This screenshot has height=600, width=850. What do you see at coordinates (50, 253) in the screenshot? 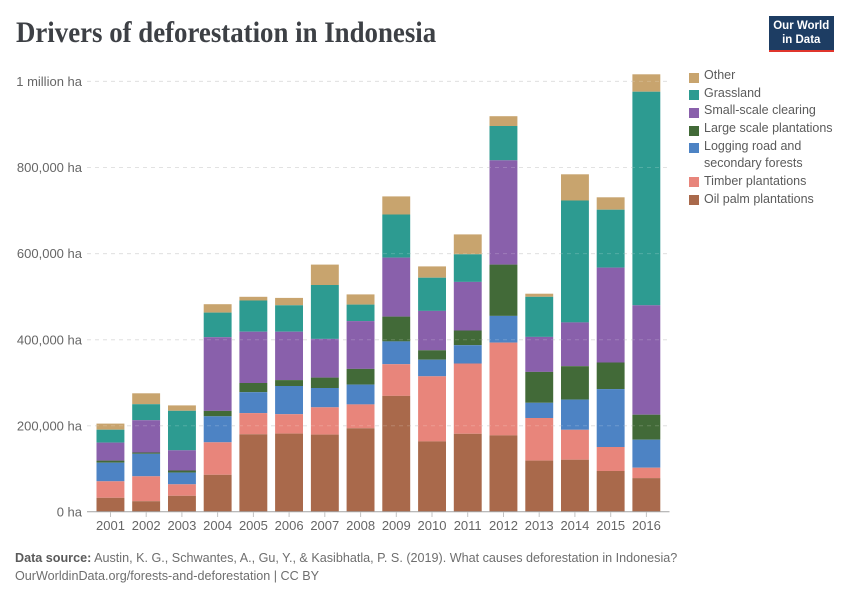
I see `svg-text: 600,000 ha` at bounding box center [50, 253].